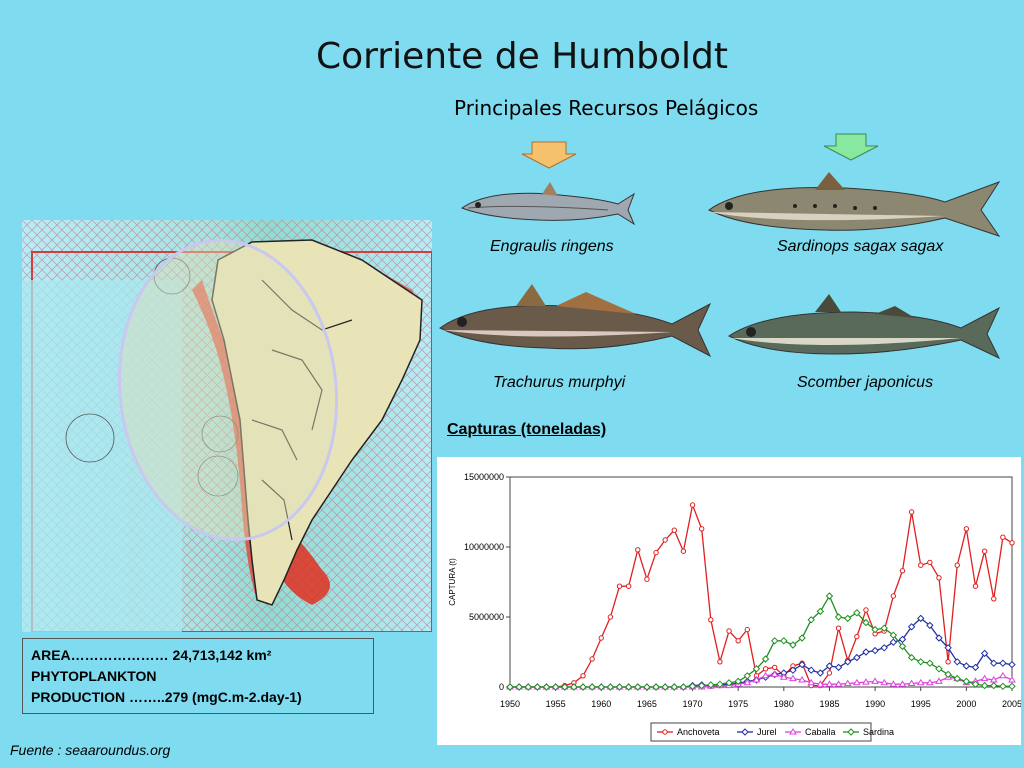 The height and width of the screenshot is (768, 1024). I want to click on info-phyto: PHYTOPLANKTON, so click(94, 676).